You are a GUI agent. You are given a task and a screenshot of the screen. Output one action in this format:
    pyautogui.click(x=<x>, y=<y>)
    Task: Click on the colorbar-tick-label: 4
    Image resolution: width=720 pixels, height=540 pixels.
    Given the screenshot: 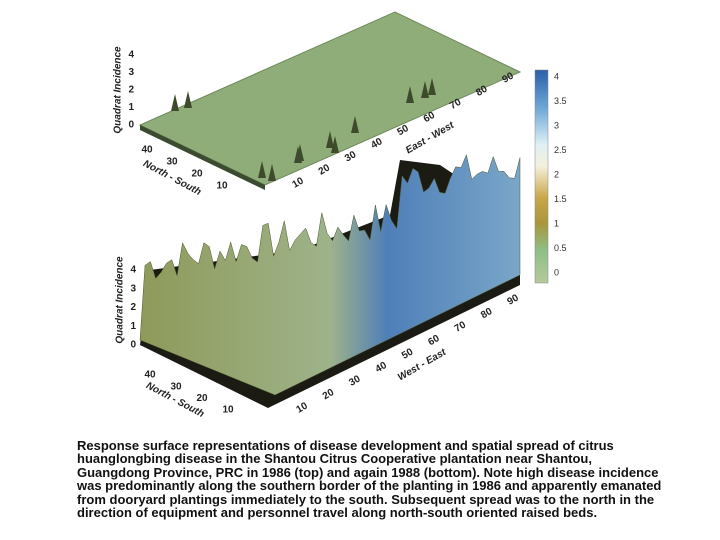 What is the action you would take?
    pyautogui.click(x=556, y=76)
    